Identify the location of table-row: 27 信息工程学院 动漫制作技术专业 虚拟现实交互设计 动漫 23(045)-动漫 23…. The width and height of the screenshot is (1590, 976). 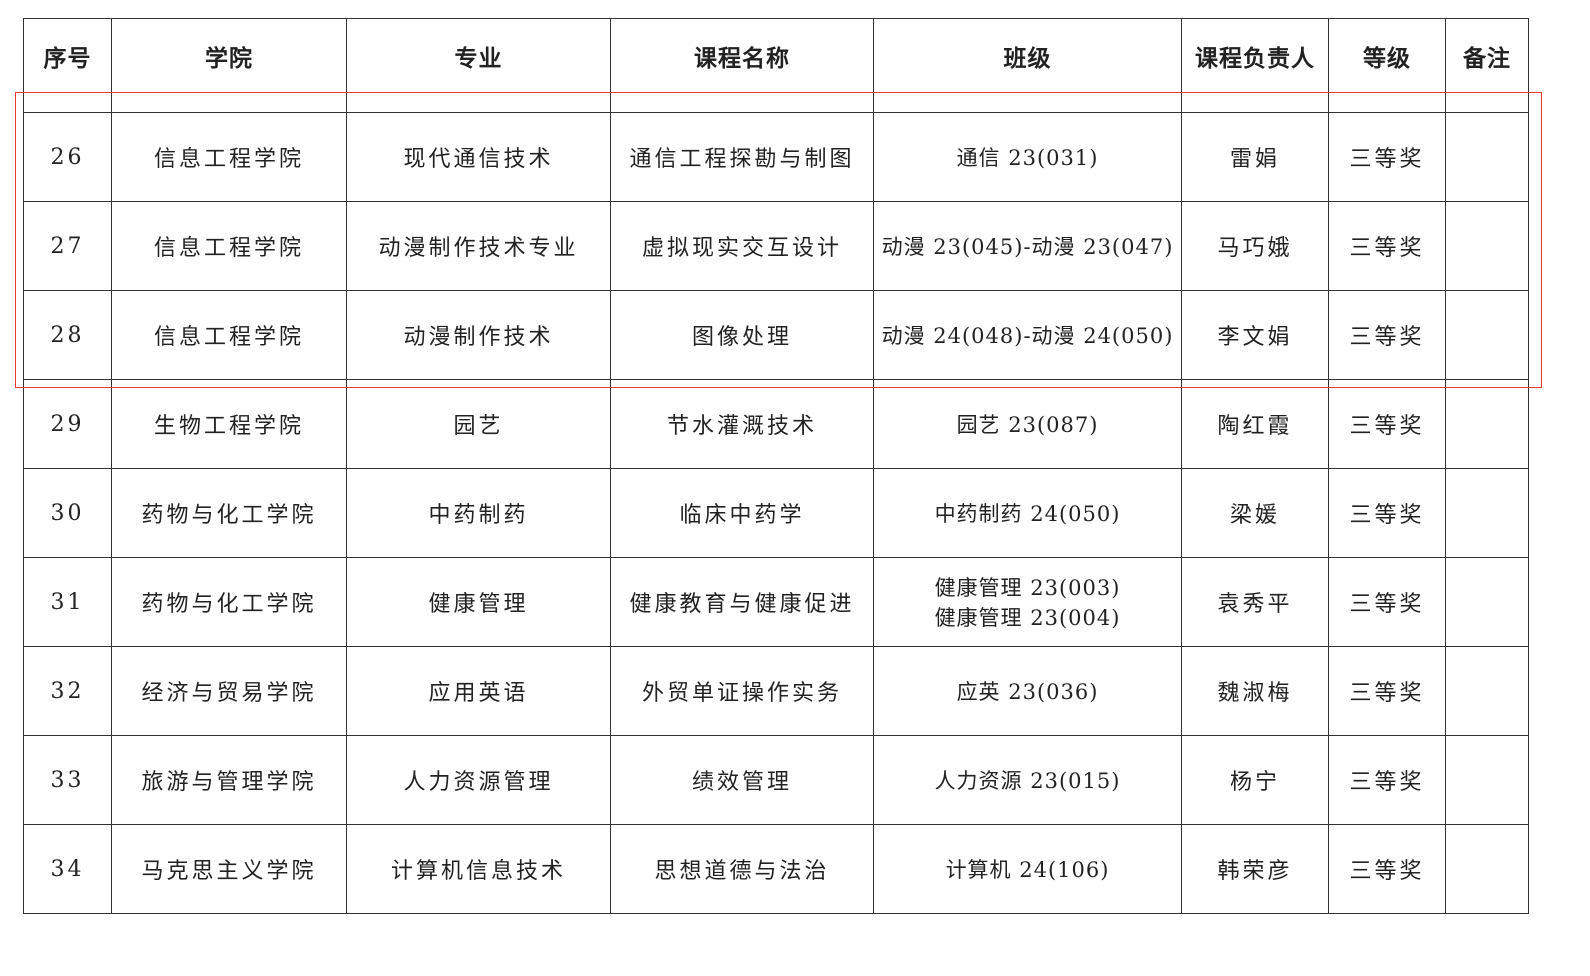
(776, 246).